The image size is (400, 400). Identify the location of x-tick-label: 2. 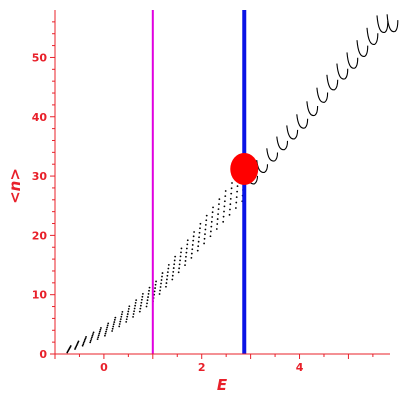
(202, 367).